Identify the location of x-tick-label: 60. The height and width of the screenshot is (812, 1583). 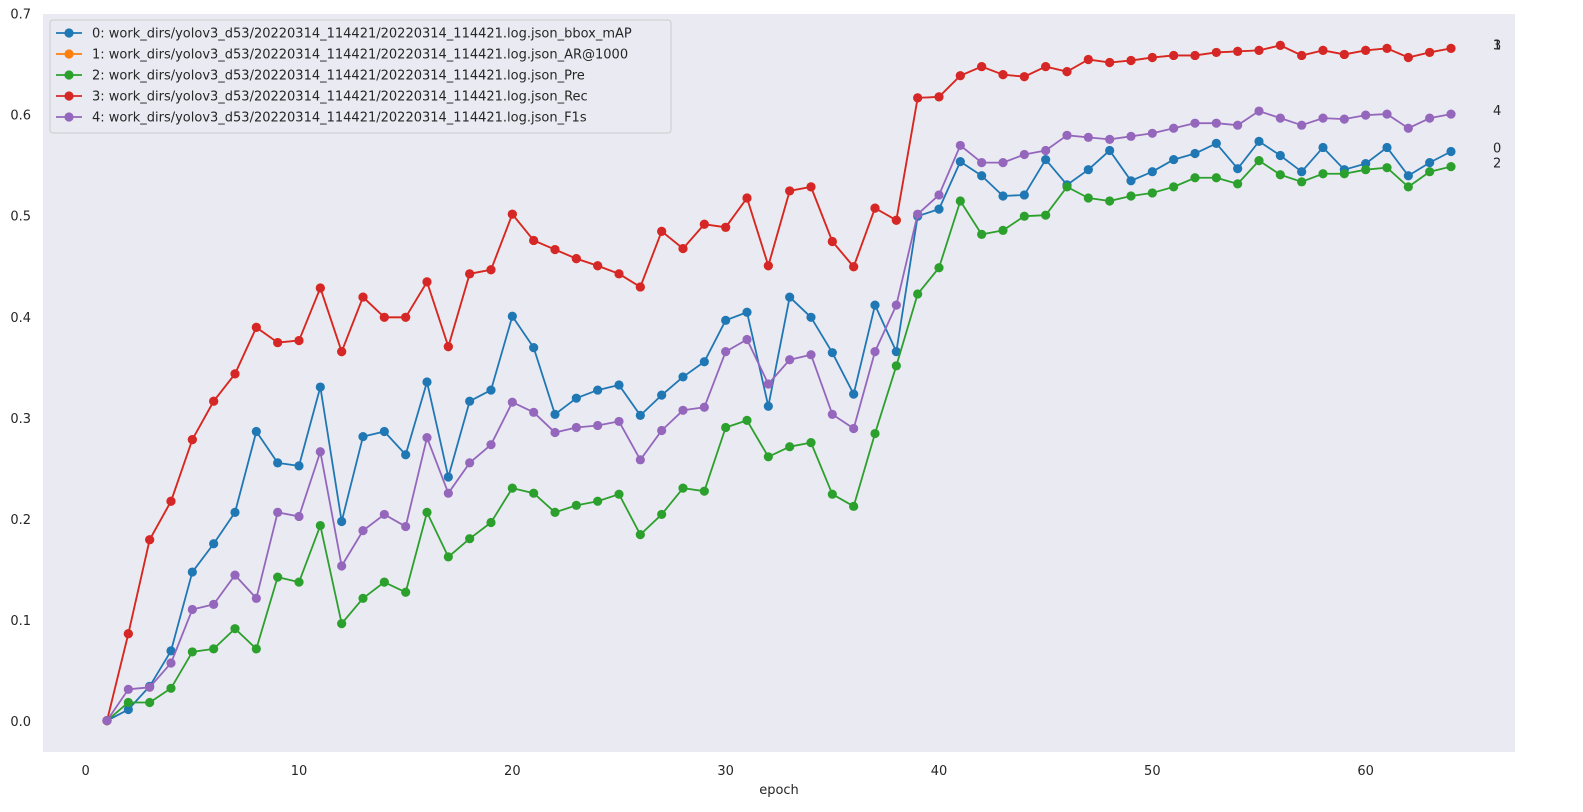
(1365, 771).